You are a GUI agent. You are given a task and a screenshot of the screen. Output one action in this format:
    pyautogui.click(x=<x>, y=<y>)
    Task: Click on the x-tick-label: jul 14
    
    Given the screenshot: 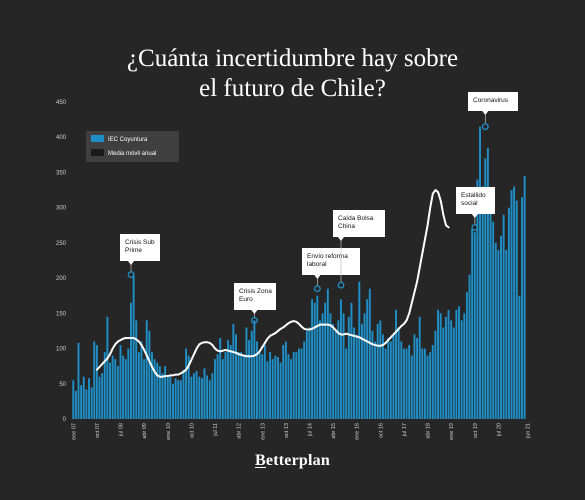 What is the action you would take?
    pyautogui.click(x=310, y=430)
    